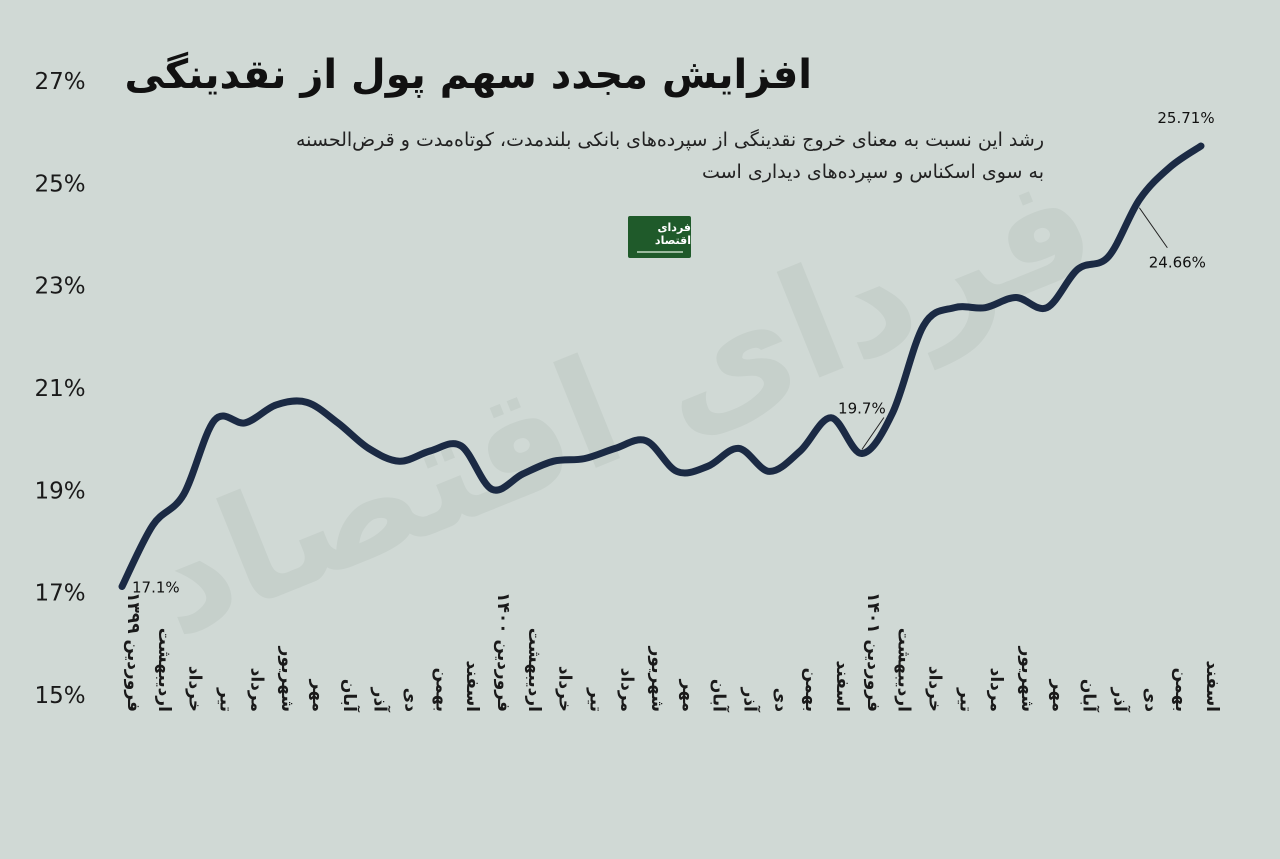 This screenshot has width=1280, height=859. Describe the element at coordinates (873, 652) in the screenshot. I see `x-tick-label: فروردین ۱۴۰۱` at that location.